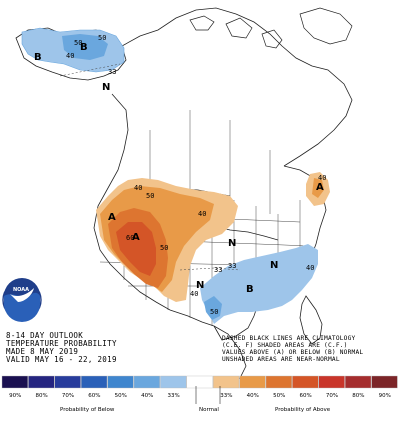 This screenshot has width=400, height=423. Describe the element at coordinates (285, 345) in the screenshot. I see `key-line: (C.E. F) SHADED AREAS ARE (C.F.)` at that location.